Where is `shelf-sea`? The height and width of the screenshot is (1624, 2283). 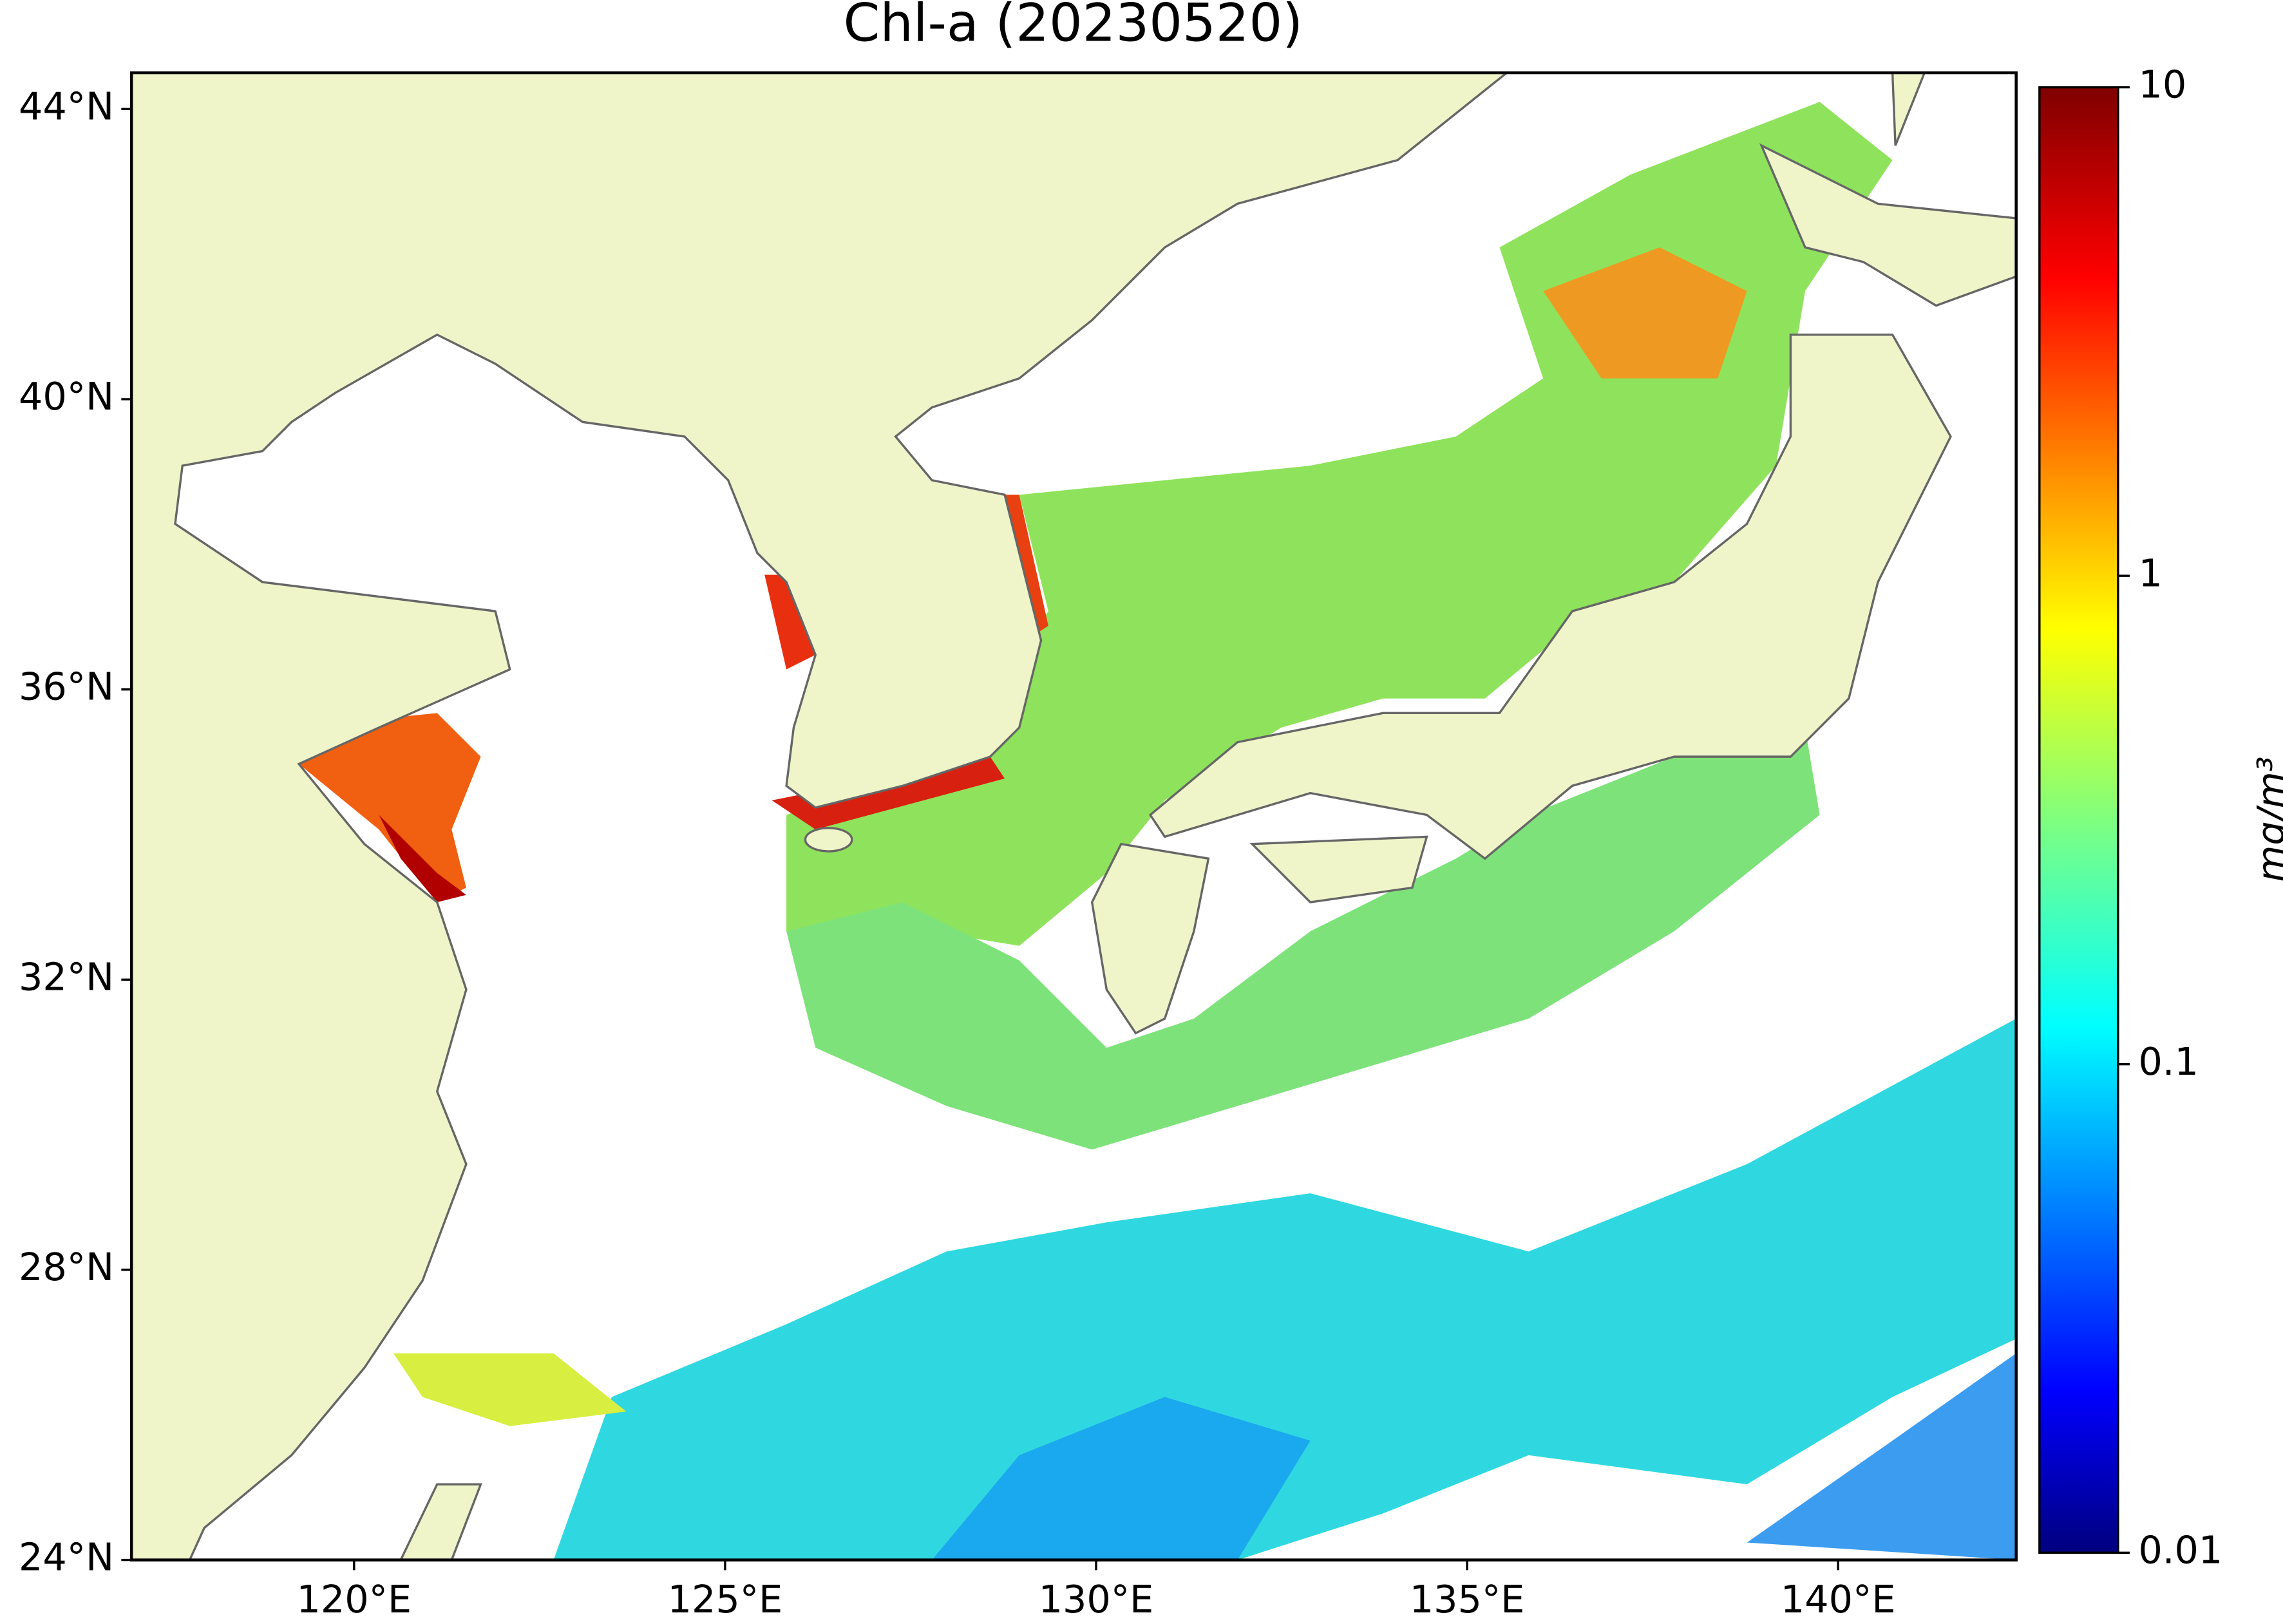
shelf-sea is located at coordinates (1303, 938).